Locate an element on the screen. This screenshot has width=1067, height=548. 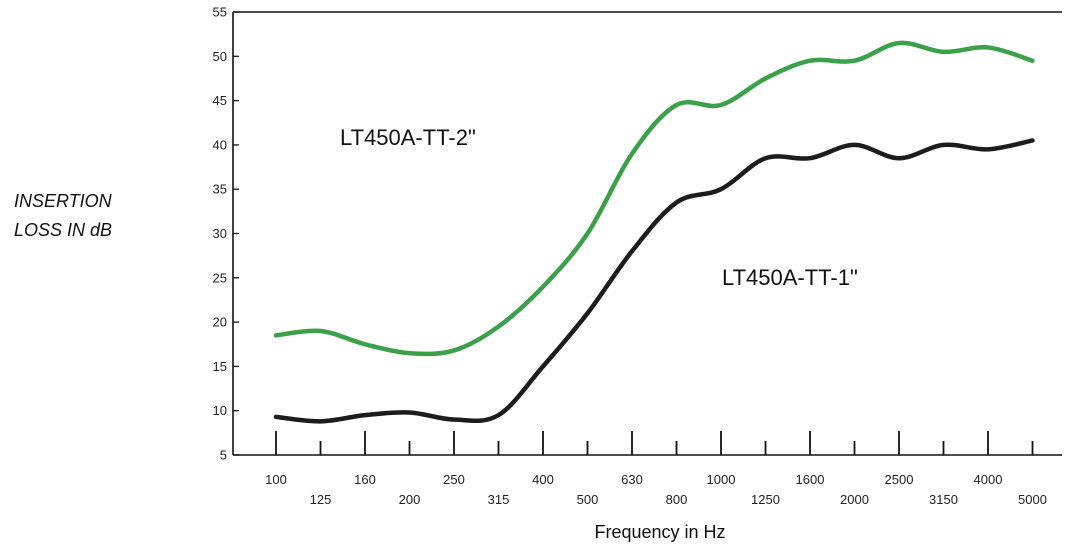
y-tick-label: 35 is located at coordinates (220, 189).